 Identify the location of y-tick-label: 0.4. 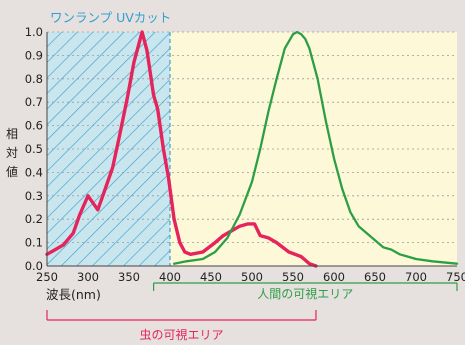
(34, 172).